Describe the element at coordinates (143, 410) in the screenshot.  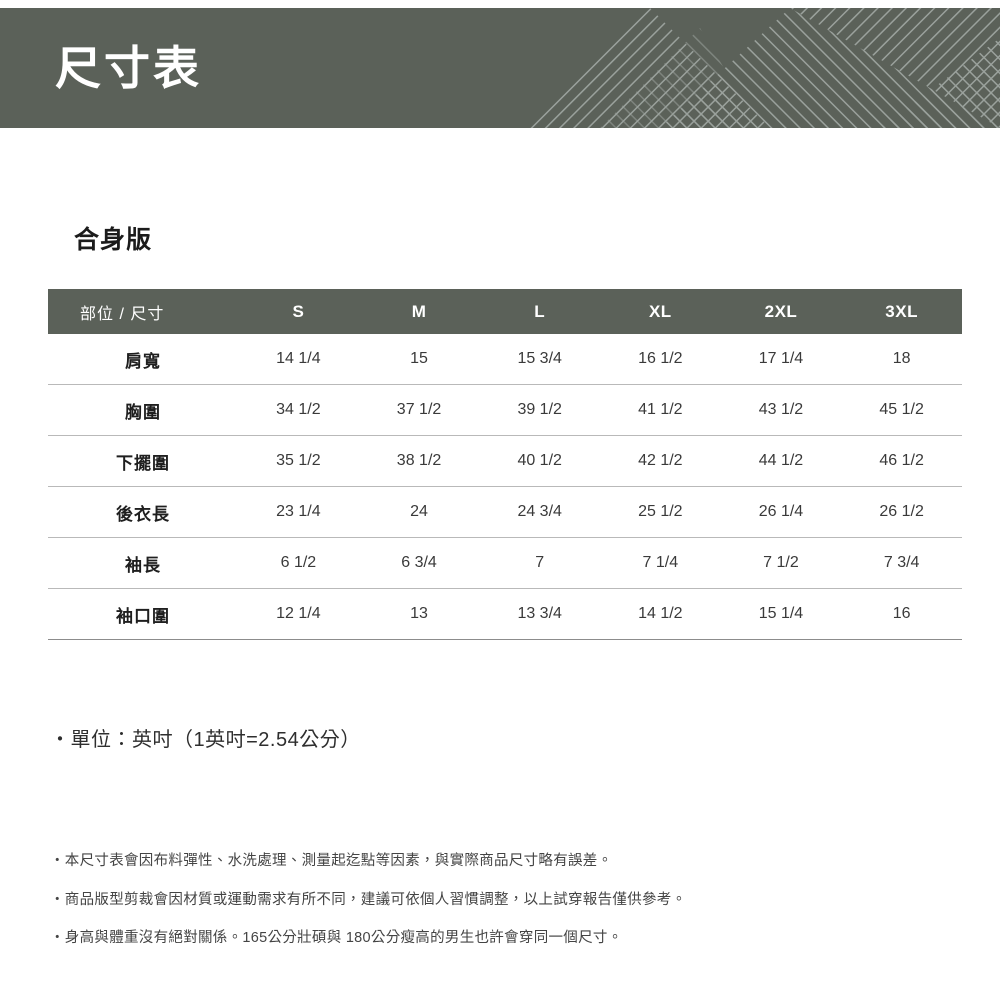
I see `row-label-chest: 胸圍` at that location.